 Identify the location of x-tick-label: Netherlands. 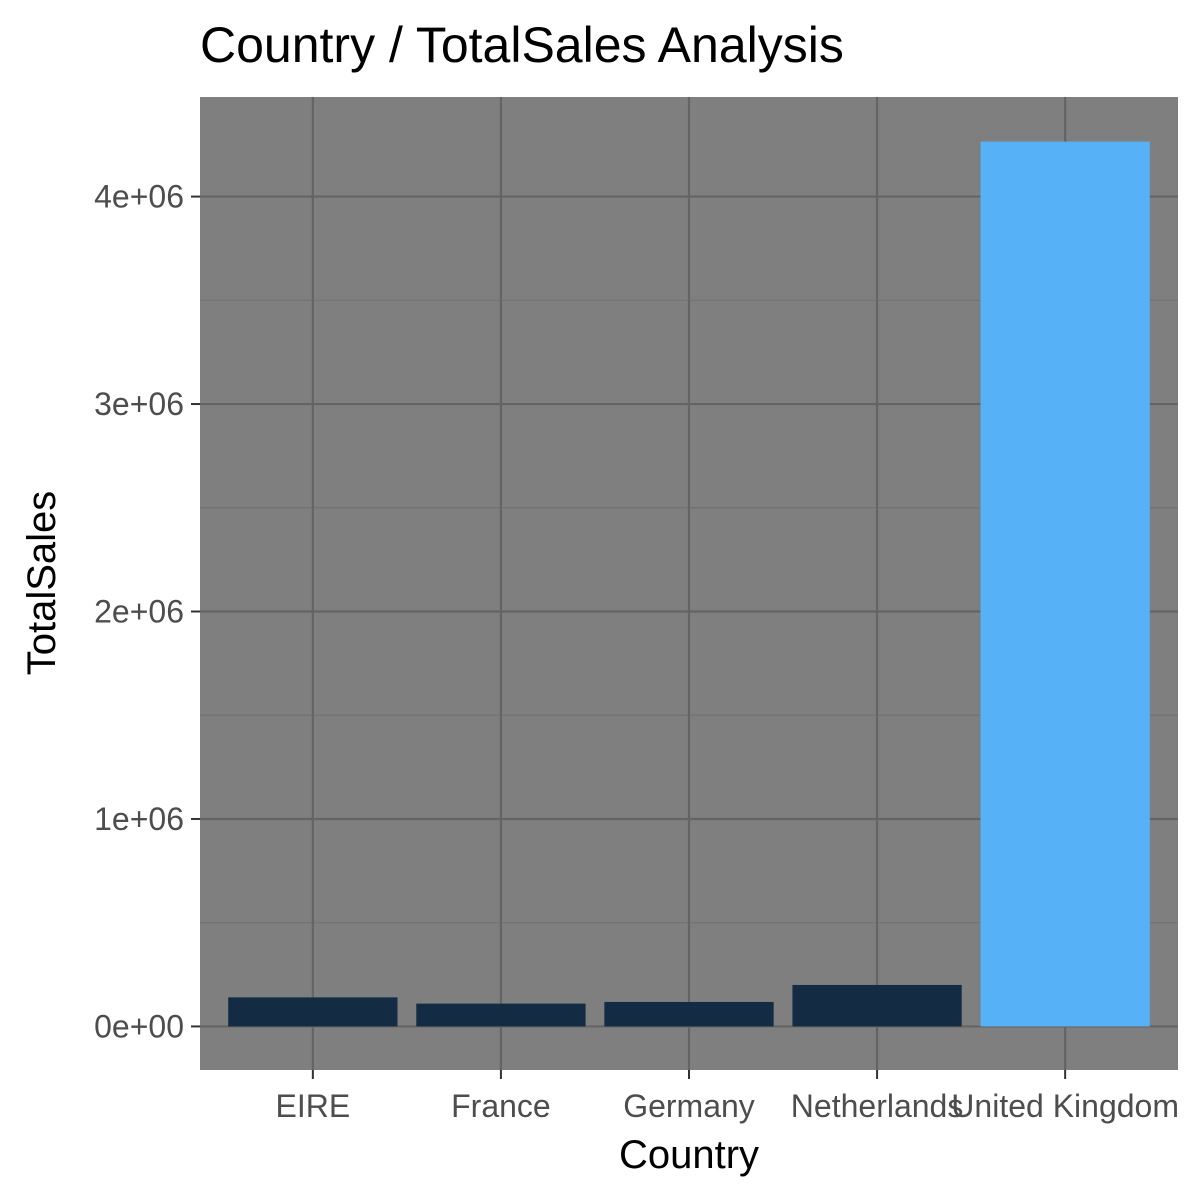
(877, 1106).